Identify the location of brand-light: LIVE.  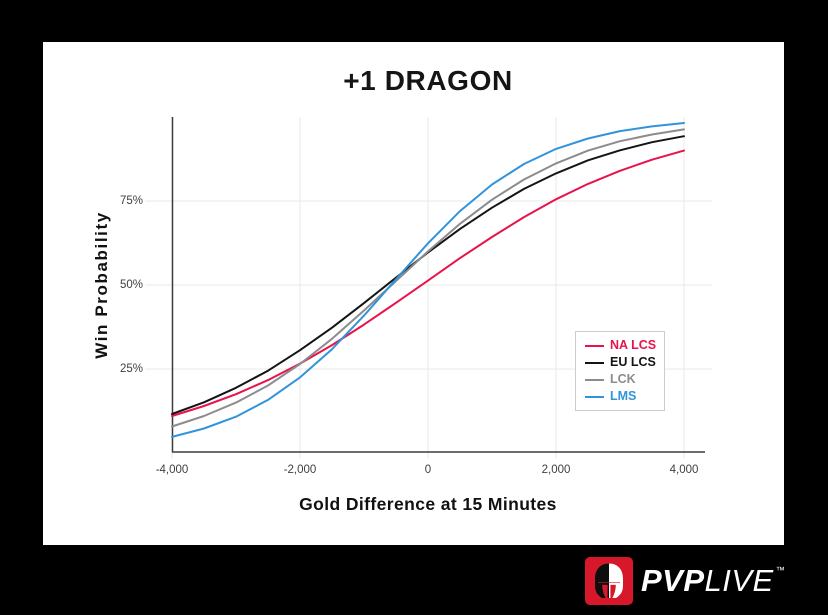
(739, 580).